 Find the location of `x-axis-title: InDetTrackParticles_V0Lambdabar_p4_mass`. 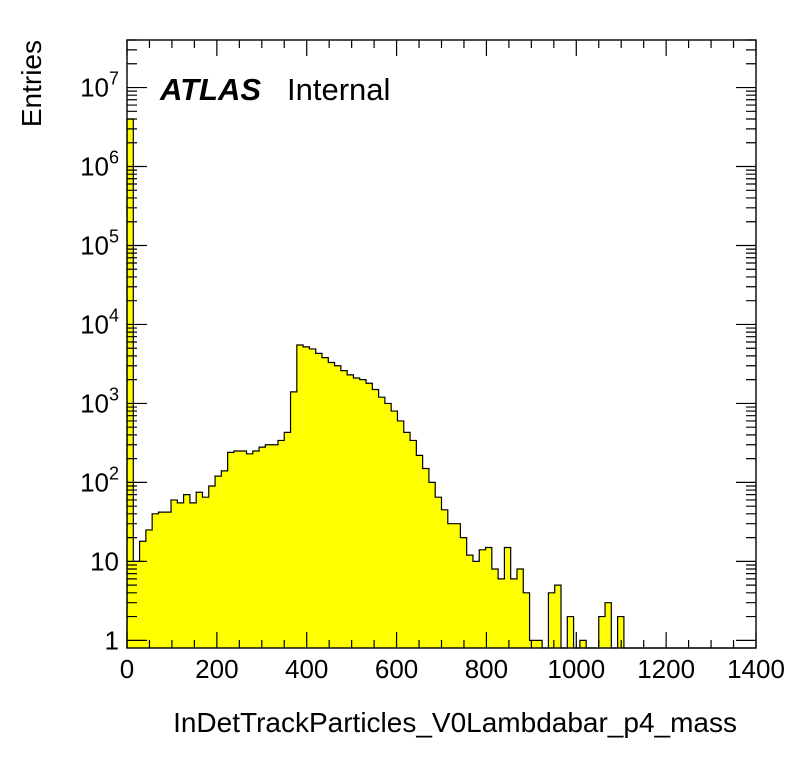

x-axis-title: InDetTrackParticles_V0Lambdabar_p4_mass is located at coordinates (455, 722).